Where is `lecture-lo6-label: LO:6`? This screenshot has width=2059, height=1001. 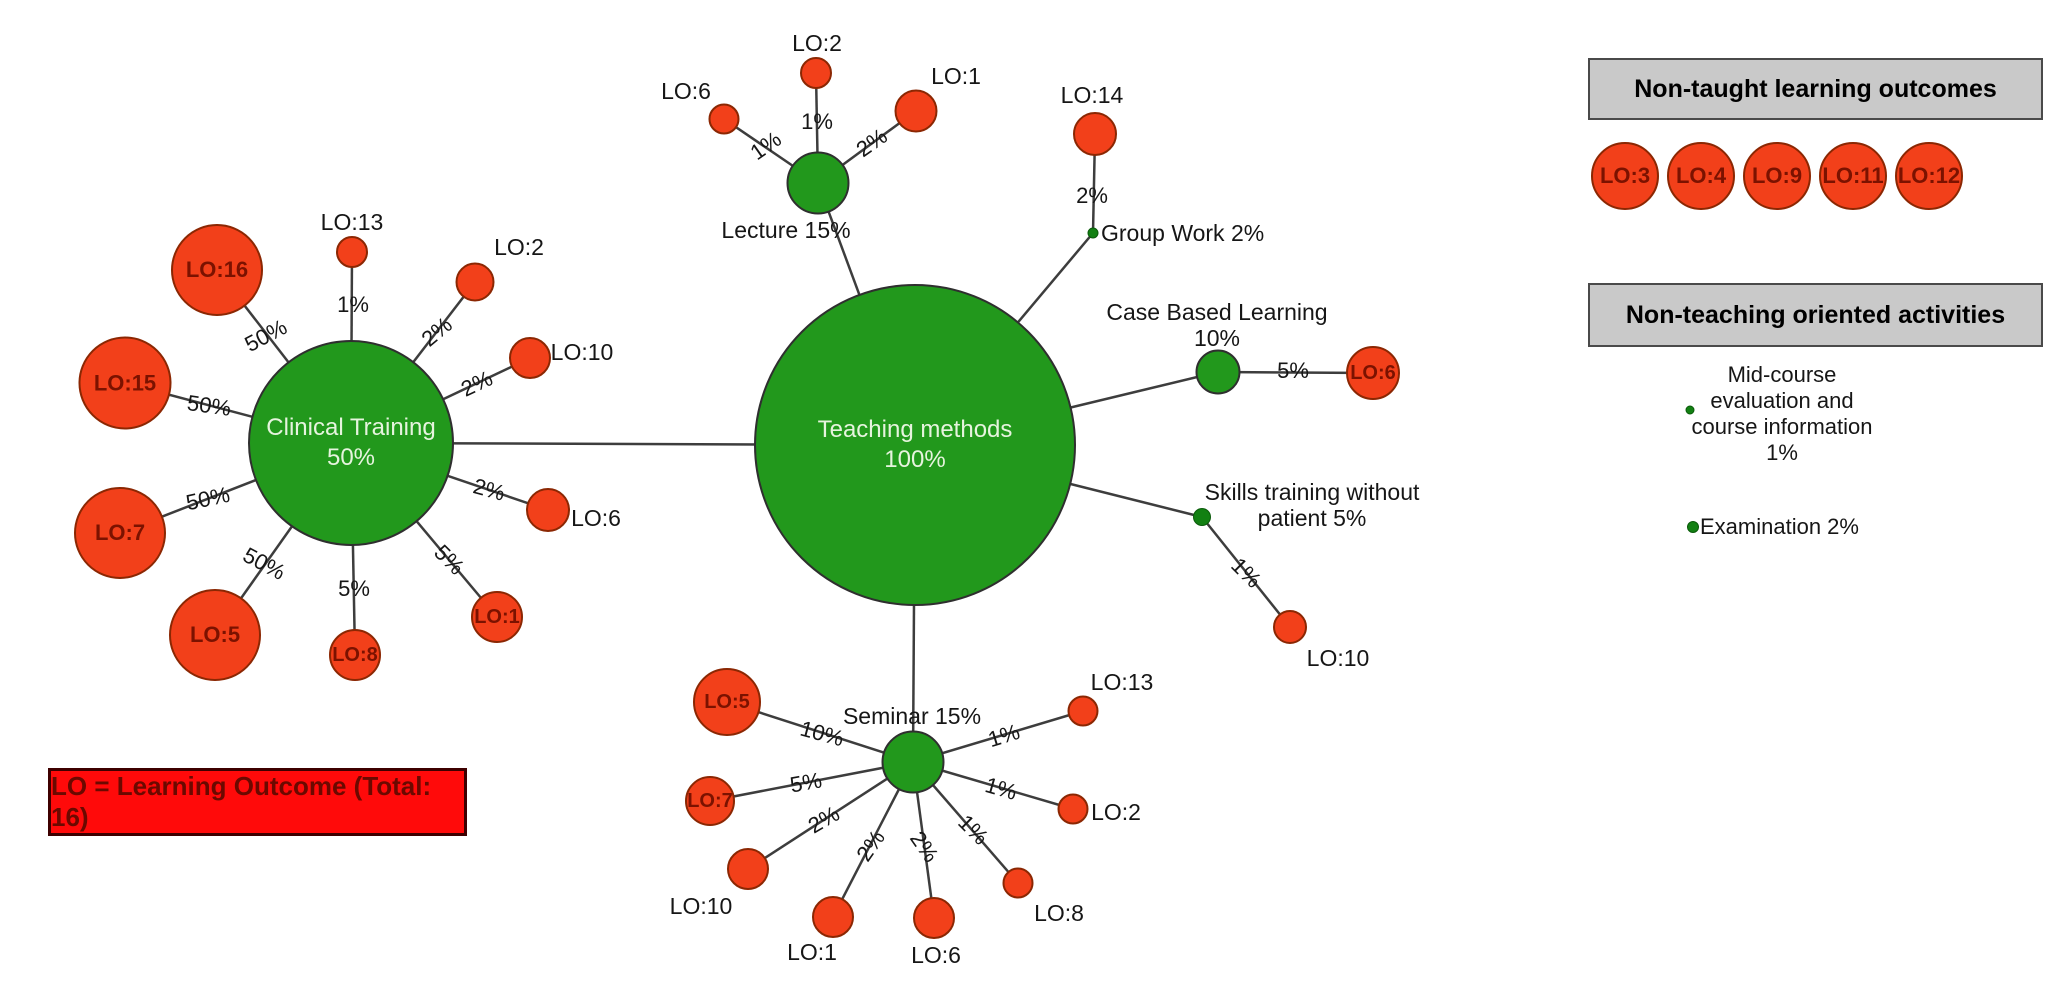
lecture-lo6-label: LO:6 is located at coordinates (686, 91).